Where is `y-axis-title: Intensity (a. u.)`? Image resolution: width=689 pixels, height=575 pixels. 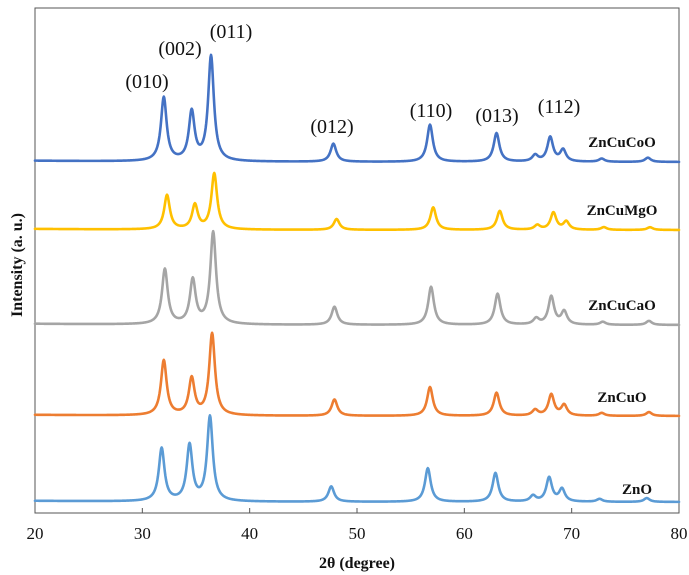 y-axis-title: Intensity (a. u.) is located at coordinates (17, 265).